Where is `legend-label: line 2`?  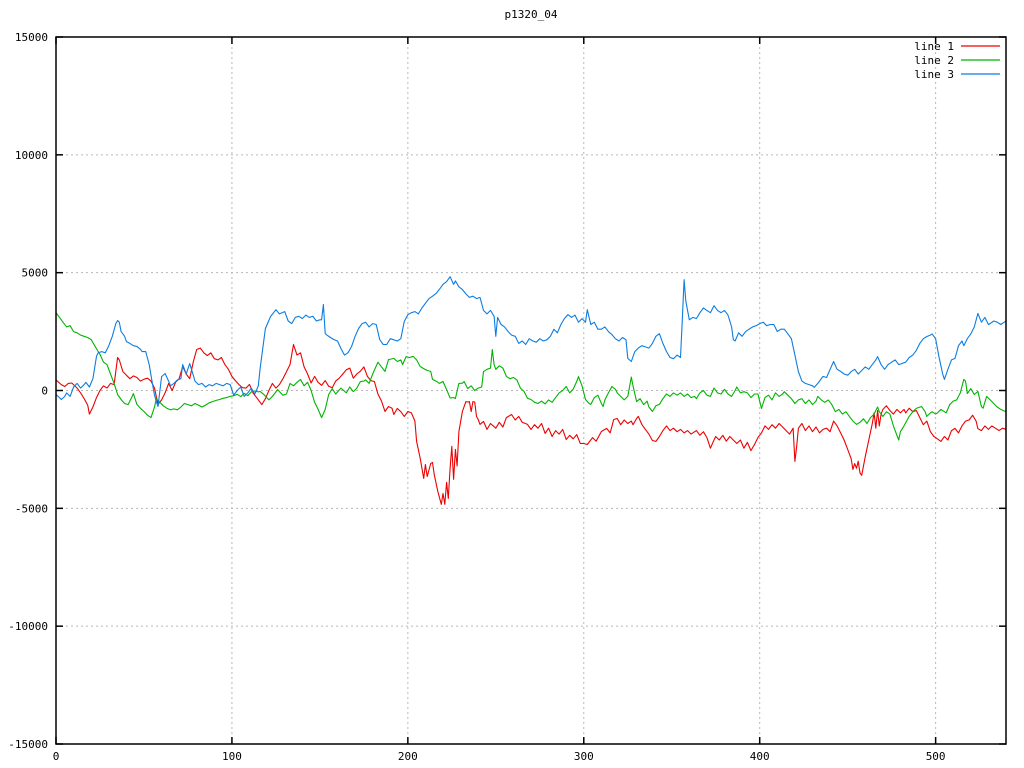
legend-label: line 2 is located at coordinates (934, 60).